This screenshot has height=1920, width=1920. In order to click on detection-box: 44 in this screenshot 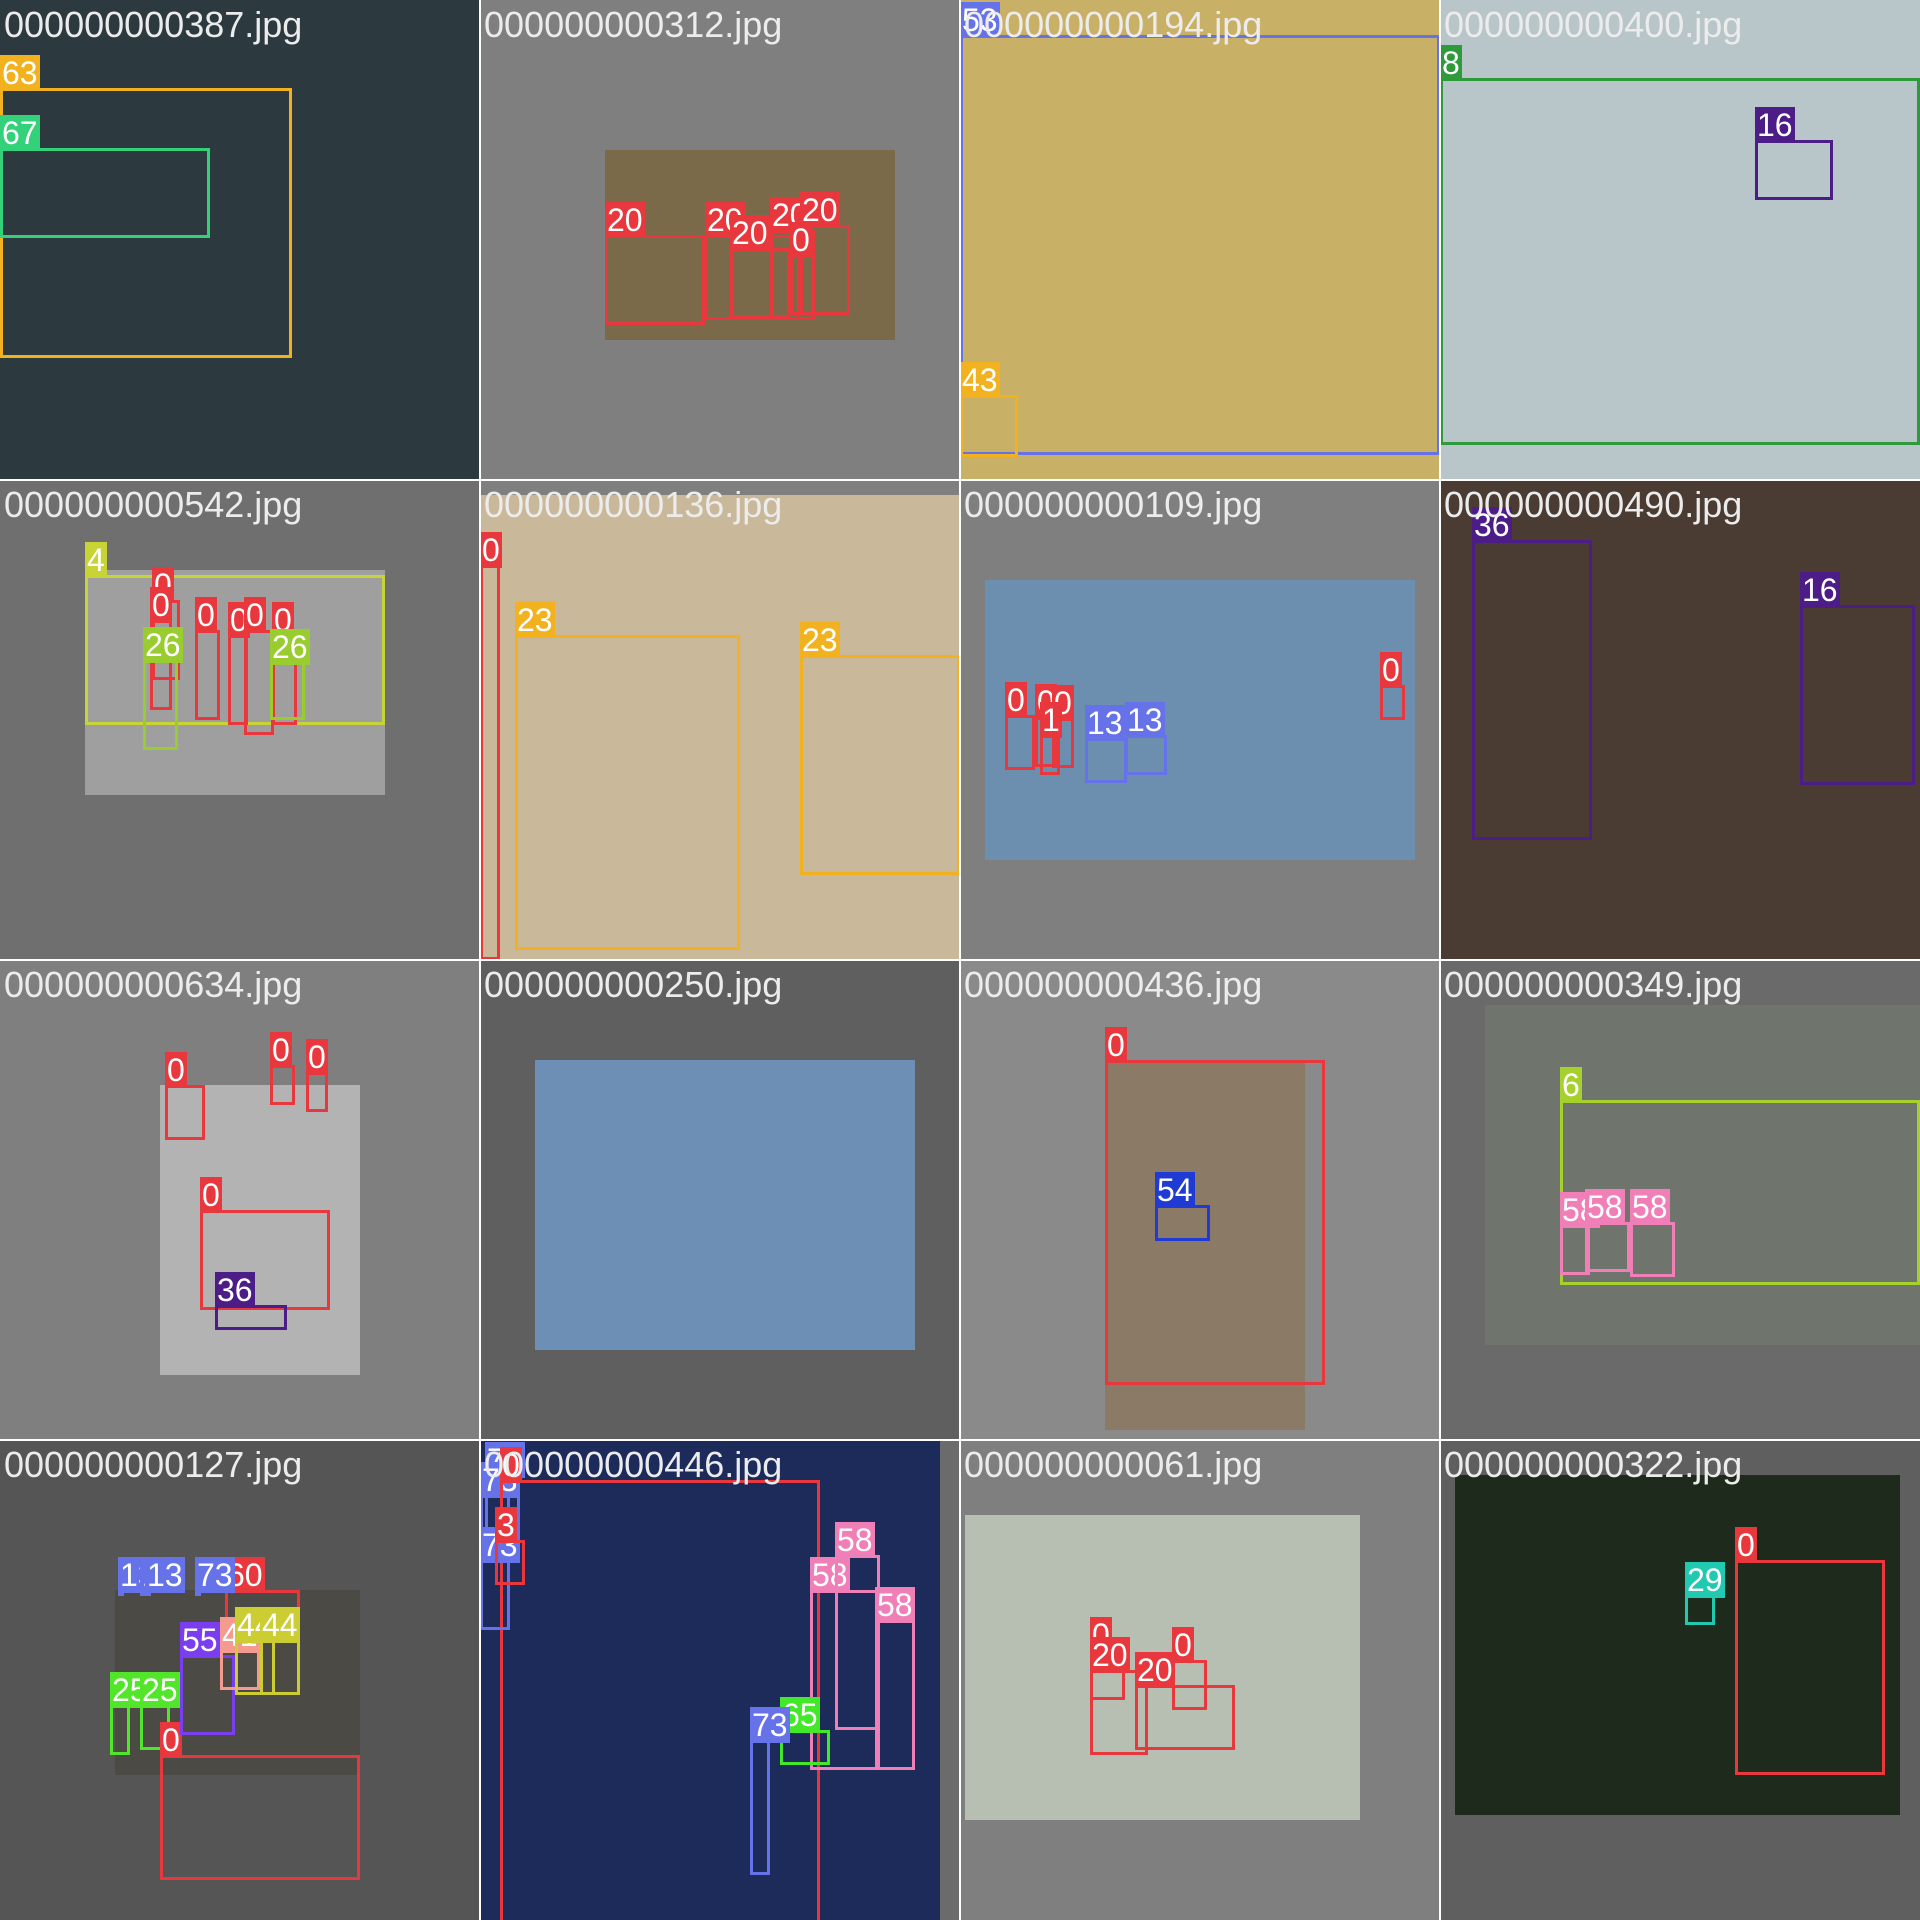, I will do `click(280, 1651)`.